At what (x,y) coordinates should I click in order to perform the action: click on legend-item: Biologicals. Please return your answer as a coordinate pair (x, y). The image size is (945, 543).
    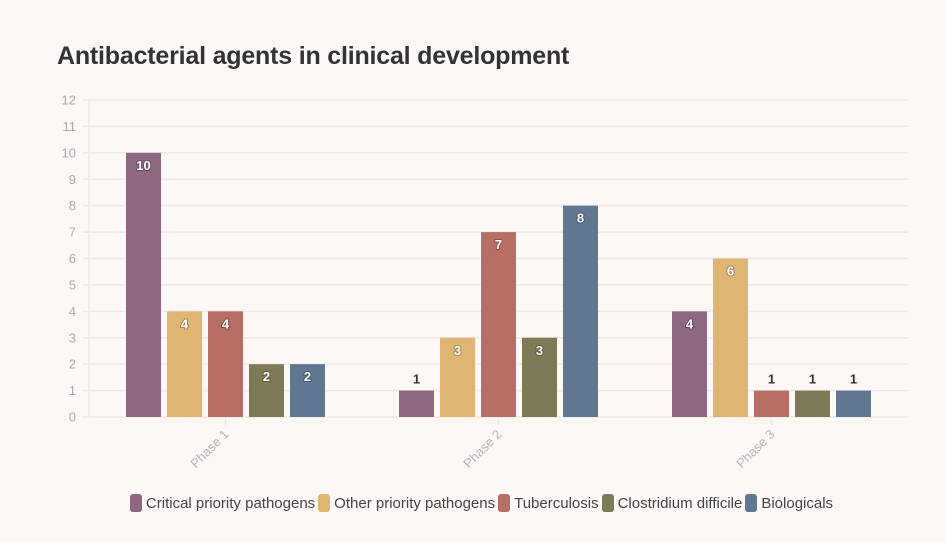
    Looking at the image, I should click on (789, 503).